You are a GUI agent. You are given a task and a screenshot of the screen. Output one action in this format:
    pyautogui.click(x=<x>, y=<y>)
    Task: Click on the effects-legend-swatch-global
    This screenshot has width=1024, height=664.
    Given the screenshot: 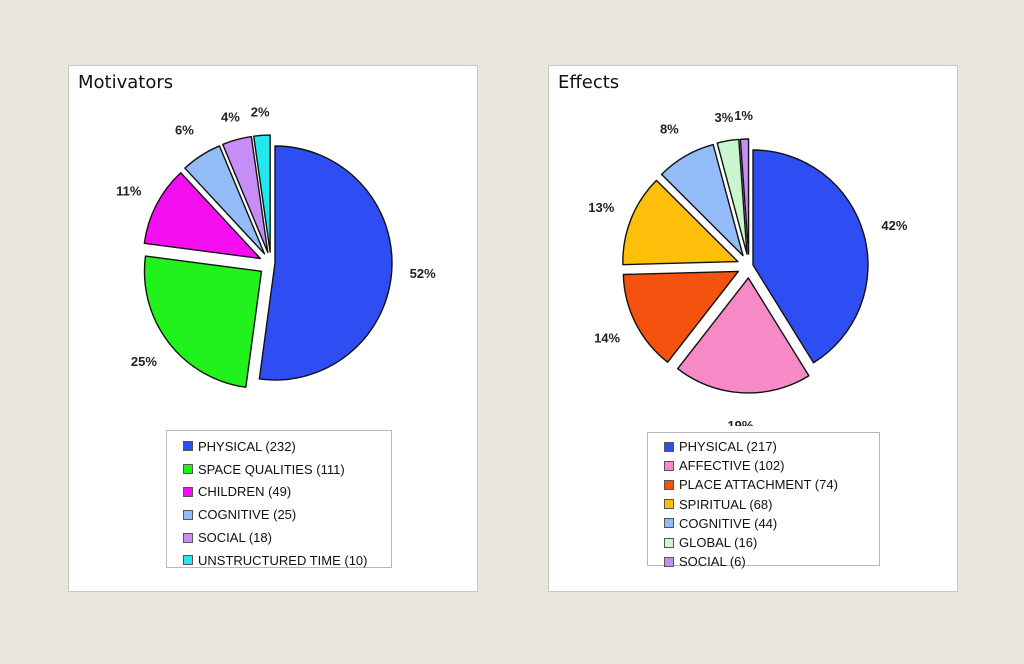 What is the action you would take?
    pyautogui.click(x=669, y=542)
    